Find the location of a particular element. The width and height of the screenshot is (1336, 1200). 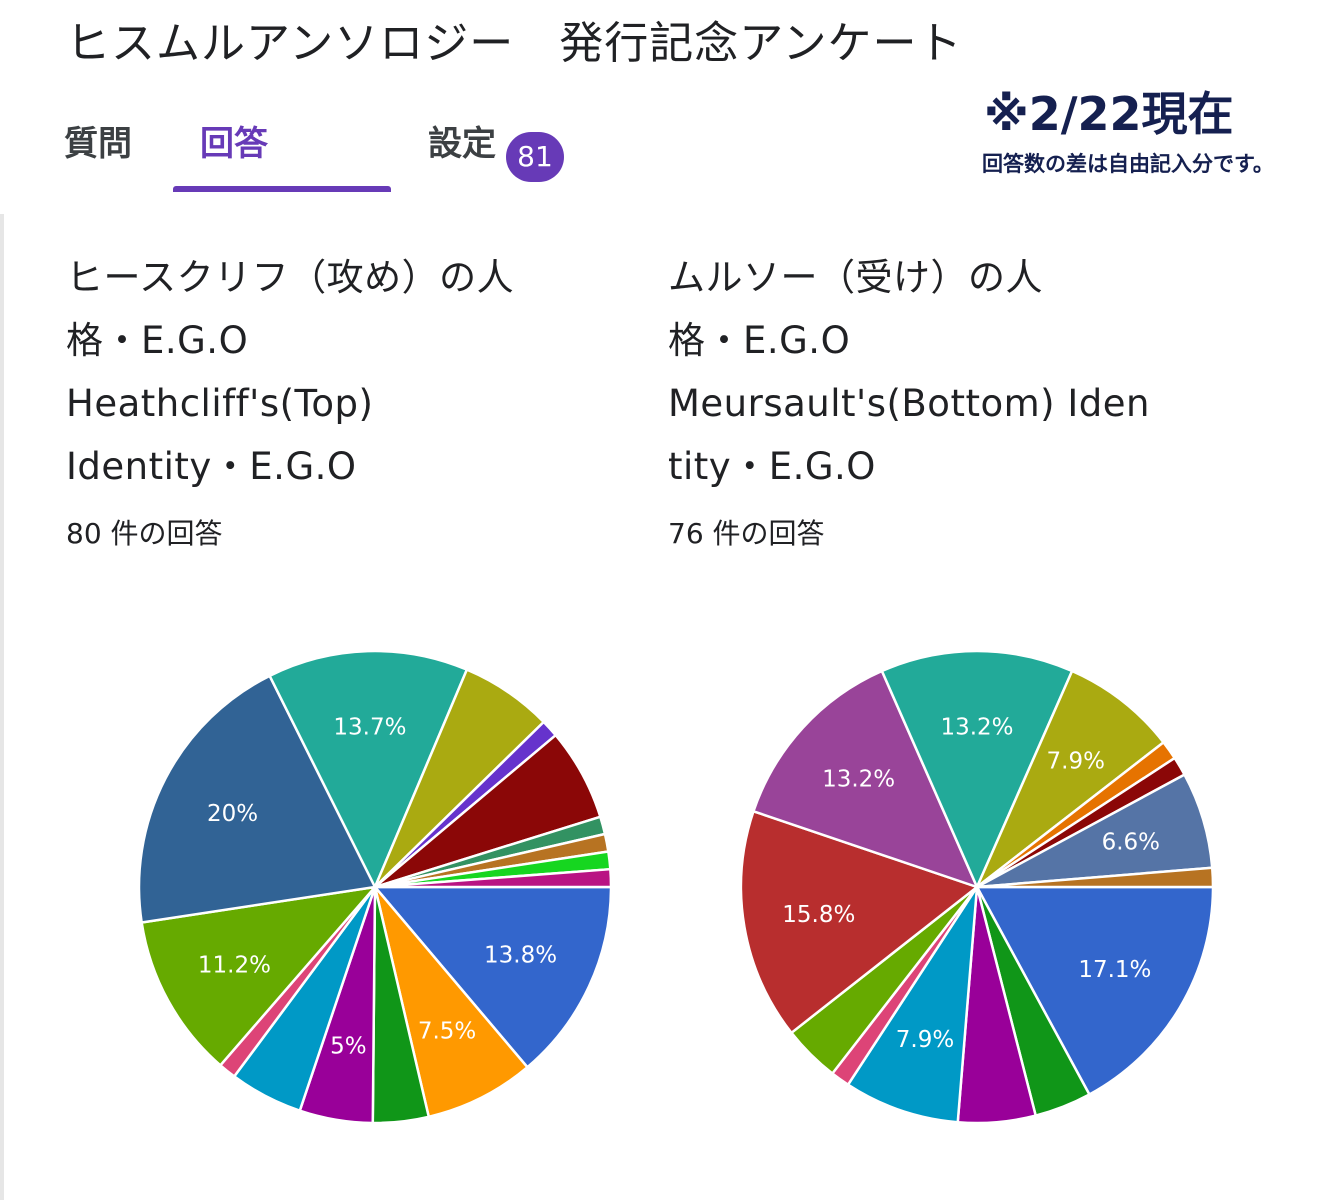

response-count-badge: 81 is located at coordinates (535, 157).